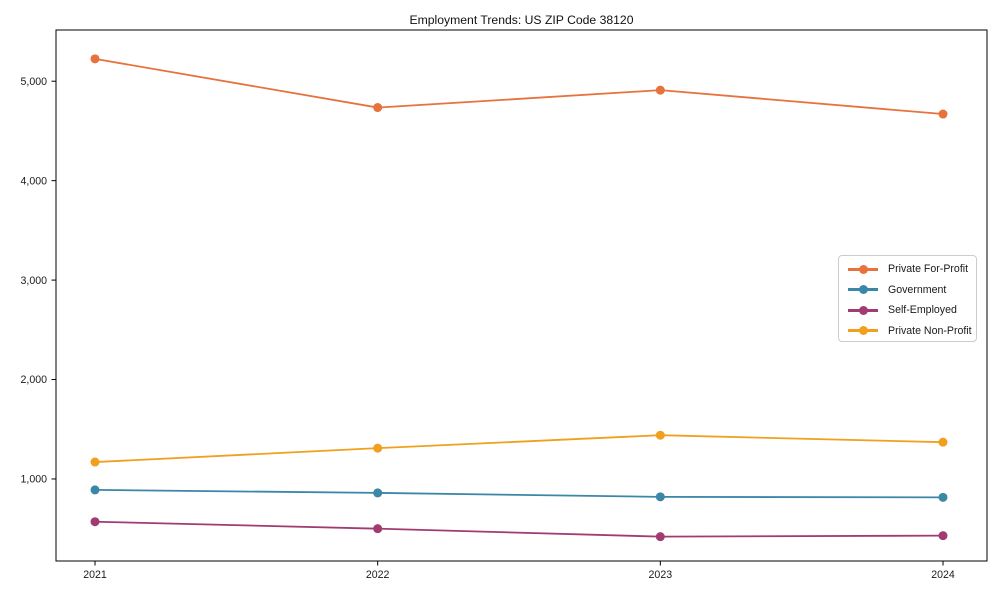  What do you see at coordinates (928, 269) in the screenshot?
I see `legend-label: Private For-Profit` at bounding box center [928, 269].